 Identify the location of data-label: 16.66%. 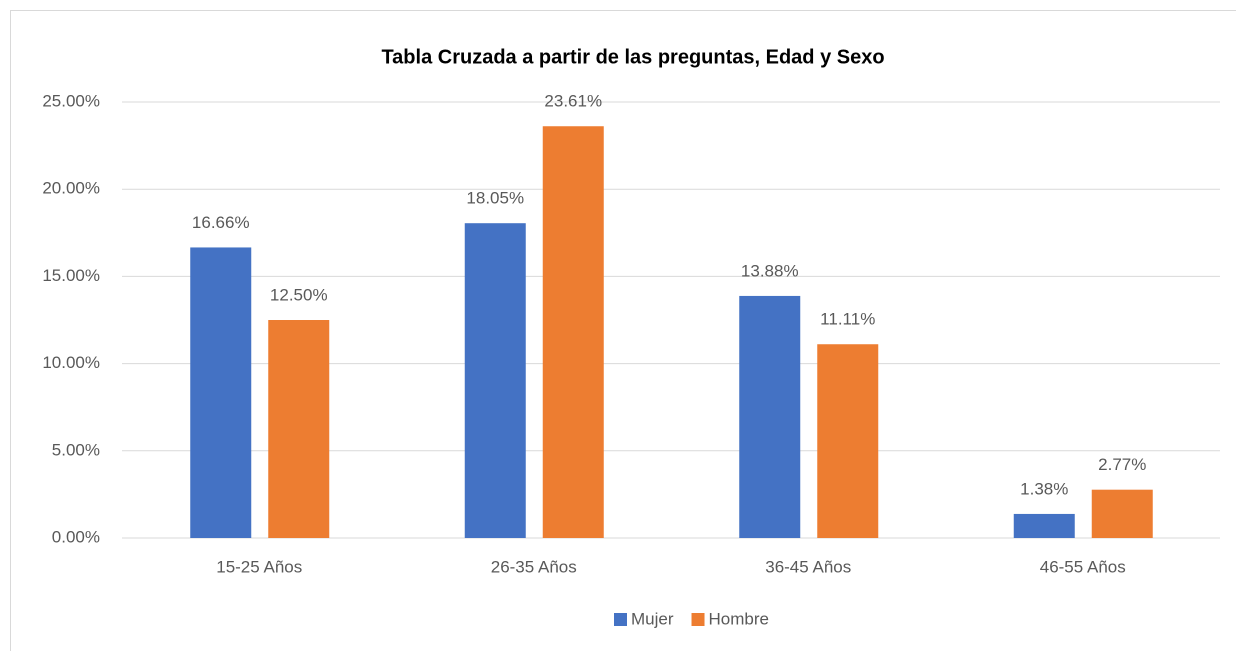
(221, 222).